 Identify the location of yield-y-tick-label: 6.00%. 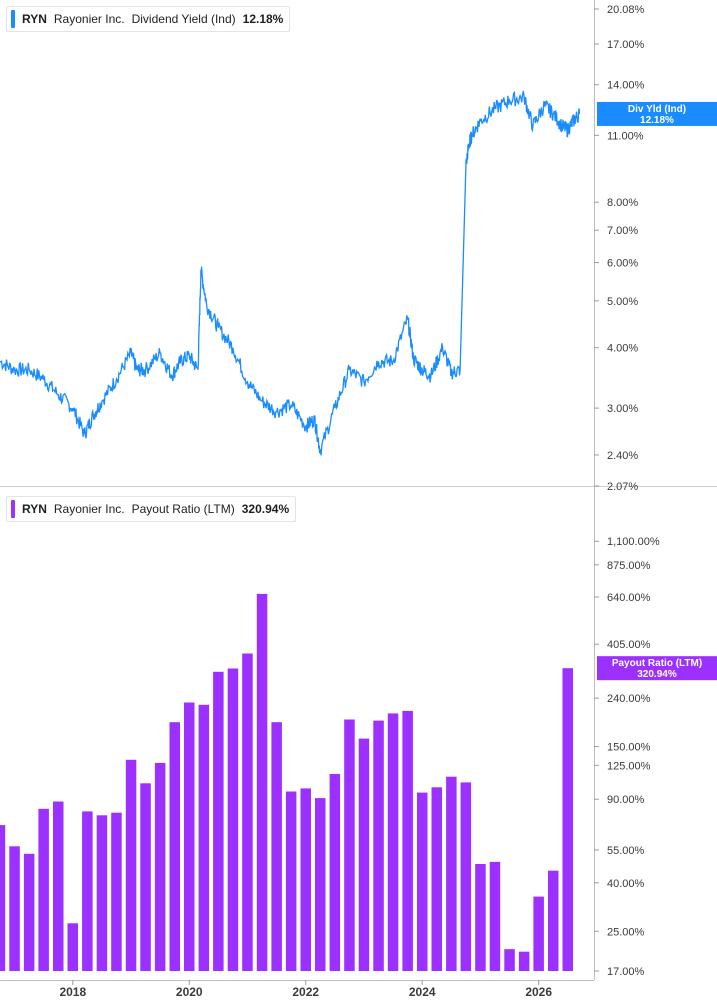
(622, 264).